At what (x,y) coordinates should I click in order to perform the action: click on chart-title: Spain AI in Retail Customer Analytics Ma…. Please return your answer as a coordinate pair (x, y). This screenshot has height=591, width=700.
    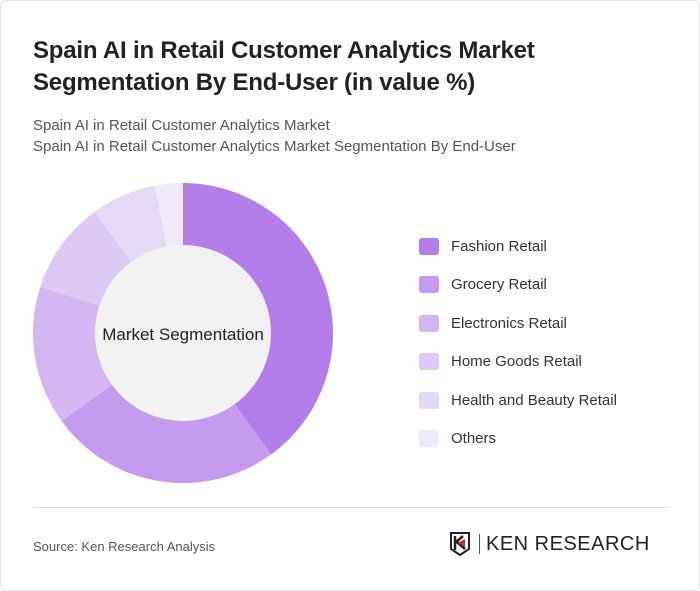
    Looking at the image, I should click on (284, 66).